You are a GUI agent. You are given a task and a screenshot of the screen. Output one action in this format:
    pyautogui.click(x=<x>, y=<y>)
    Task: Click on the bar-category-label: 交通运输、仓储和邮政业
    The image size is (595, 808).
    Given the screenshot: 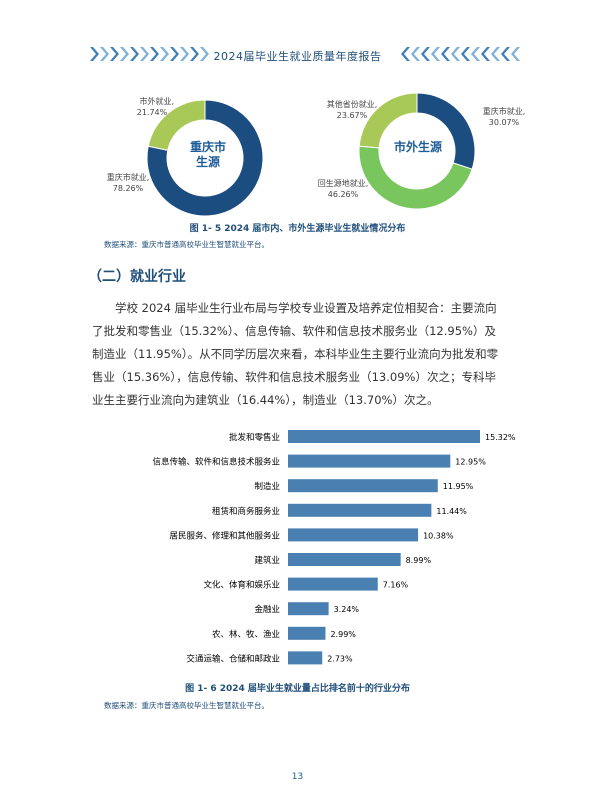 What is the action you would take?
    pyautogui.click(x=233, y=658)
    